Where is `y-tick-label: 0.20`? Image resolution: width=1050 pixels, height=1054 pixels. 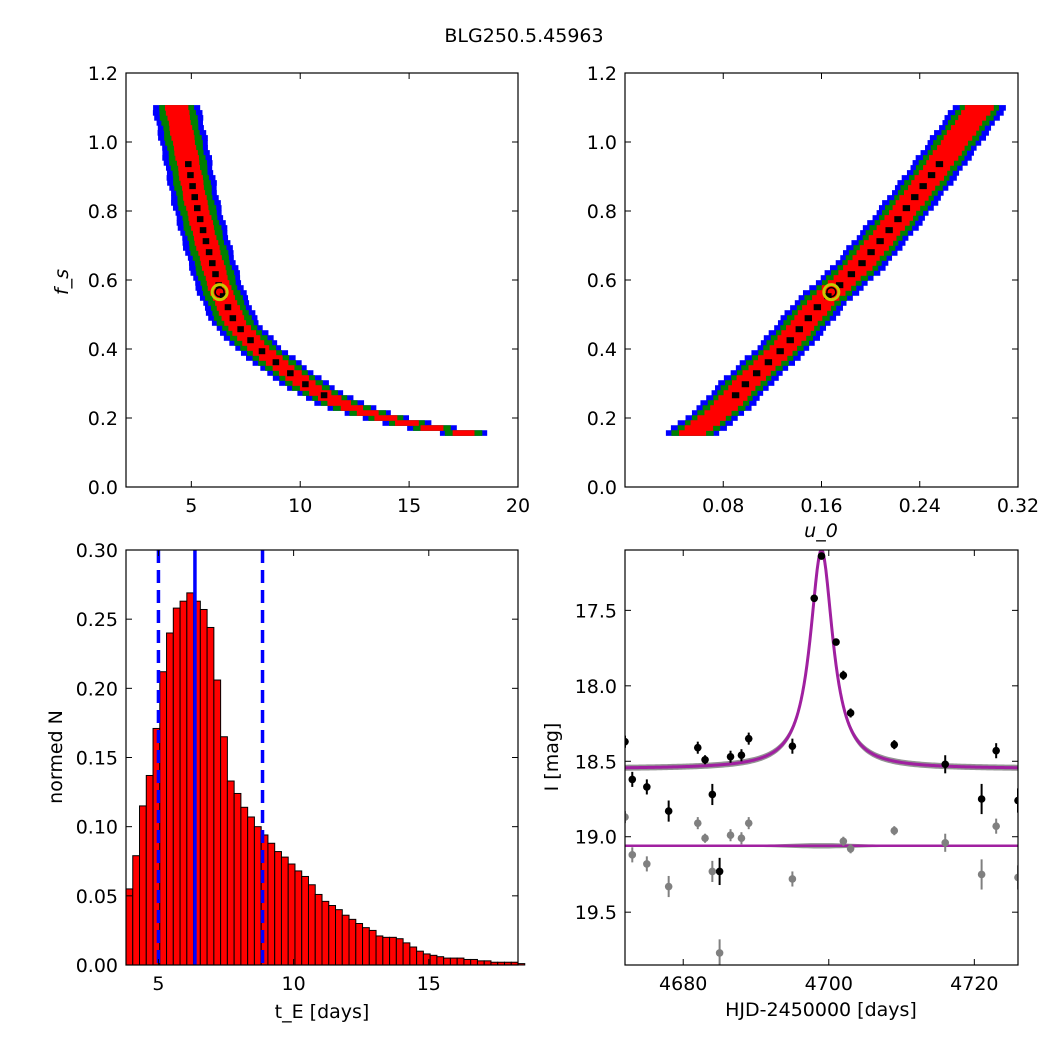 y-tick-label: 0.20 is located at coordinates (97, 689).